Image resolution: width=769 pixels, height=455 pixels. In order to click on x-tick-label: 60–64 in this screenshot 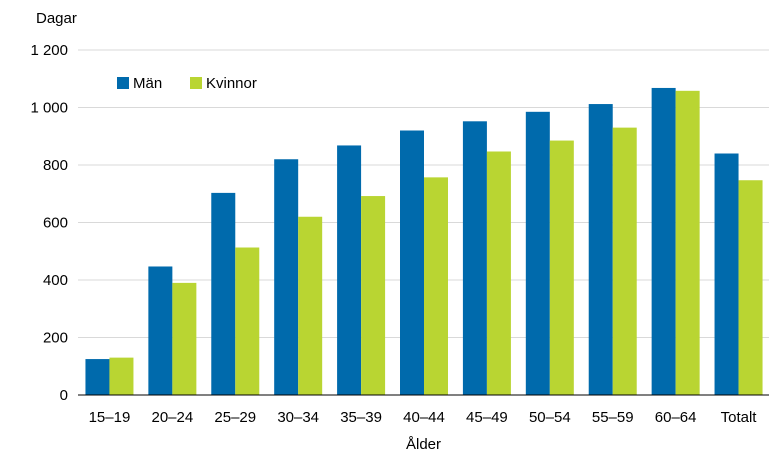, I will do `click(676, 417)`.